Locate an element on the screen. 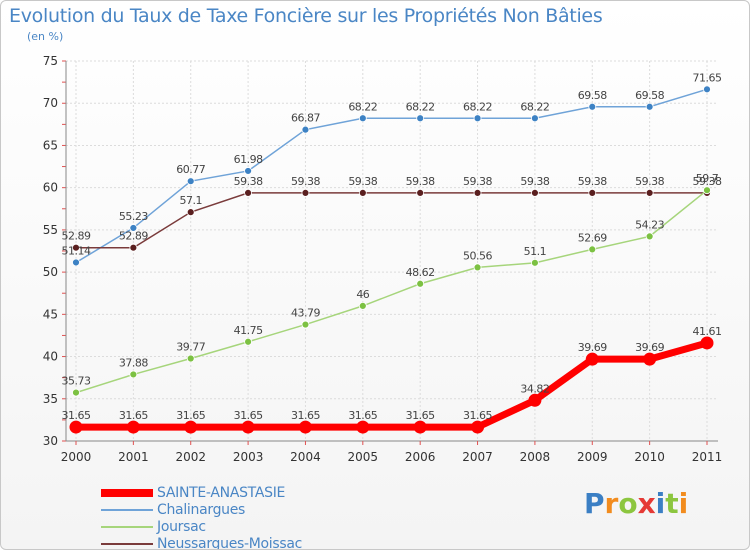 Image resolution: width=750 pixels, height=550 pixels. x-tick-label: 2000 is located at coordinates (76, 457).